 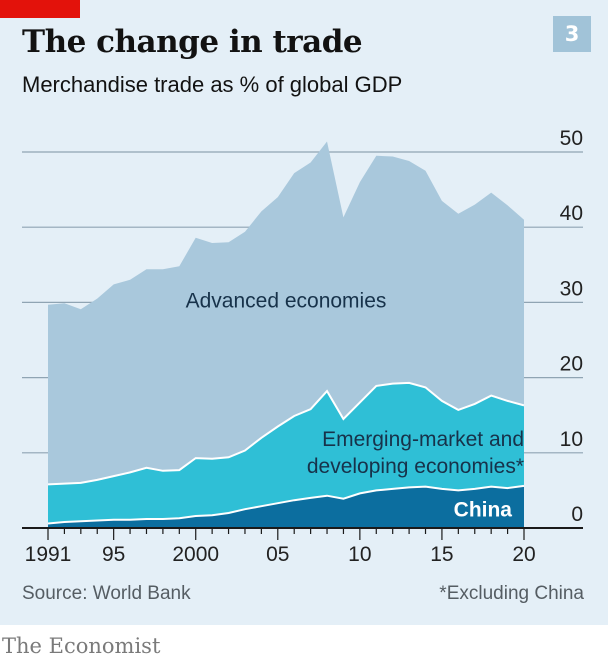 What do you see at coordinates (483, 510) in the screenshot?
I see `label-china: China` at bounding box center [483, 510].